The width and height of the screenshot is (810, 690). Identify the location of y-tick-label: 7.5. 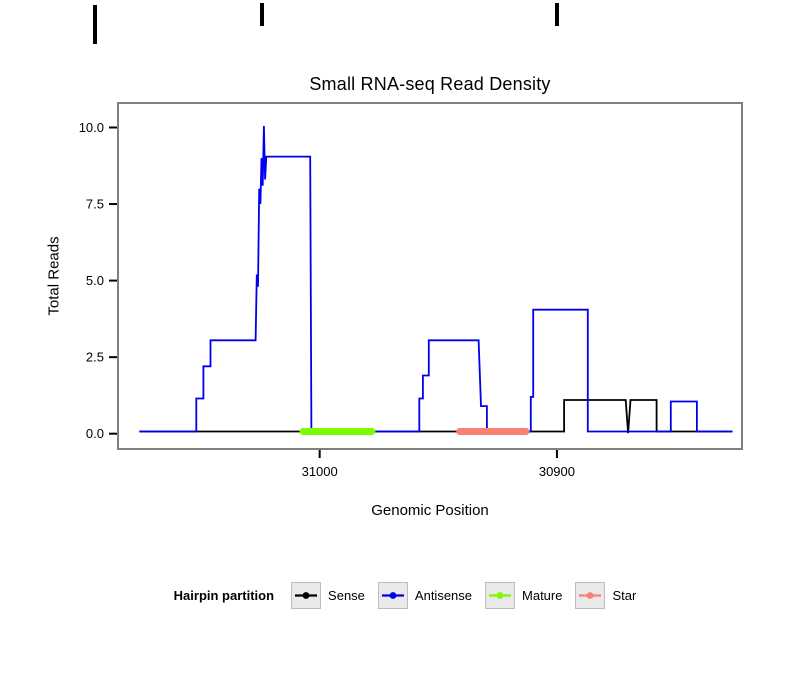
(95, 204).